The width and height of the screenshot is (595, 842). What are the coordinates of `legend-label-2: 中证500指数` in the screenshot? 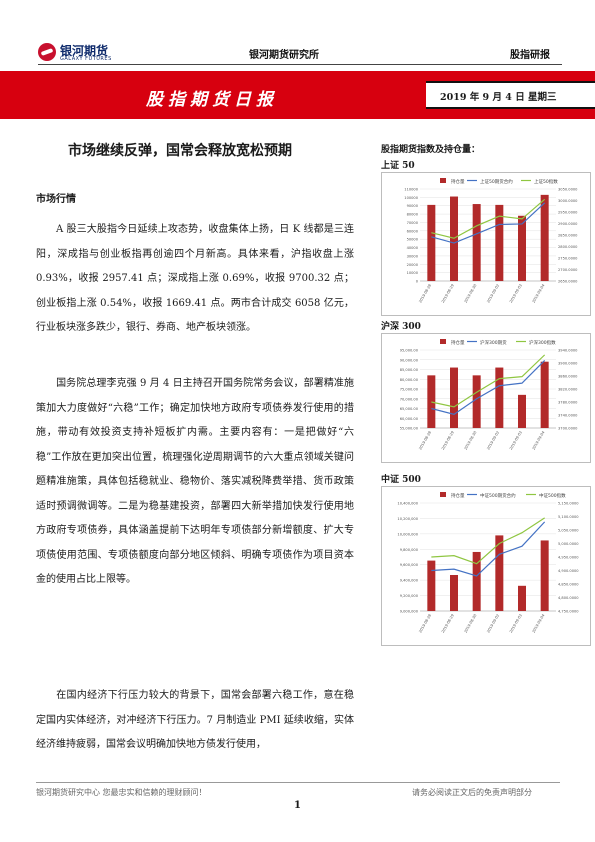 It's located at (552, 495).